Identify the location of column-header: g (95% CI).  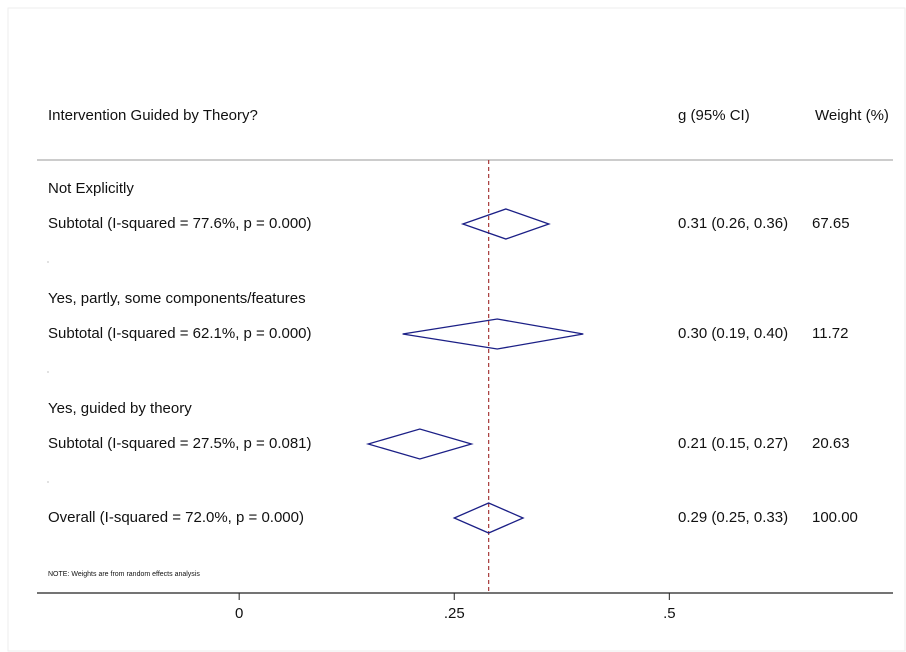
(714, 115).